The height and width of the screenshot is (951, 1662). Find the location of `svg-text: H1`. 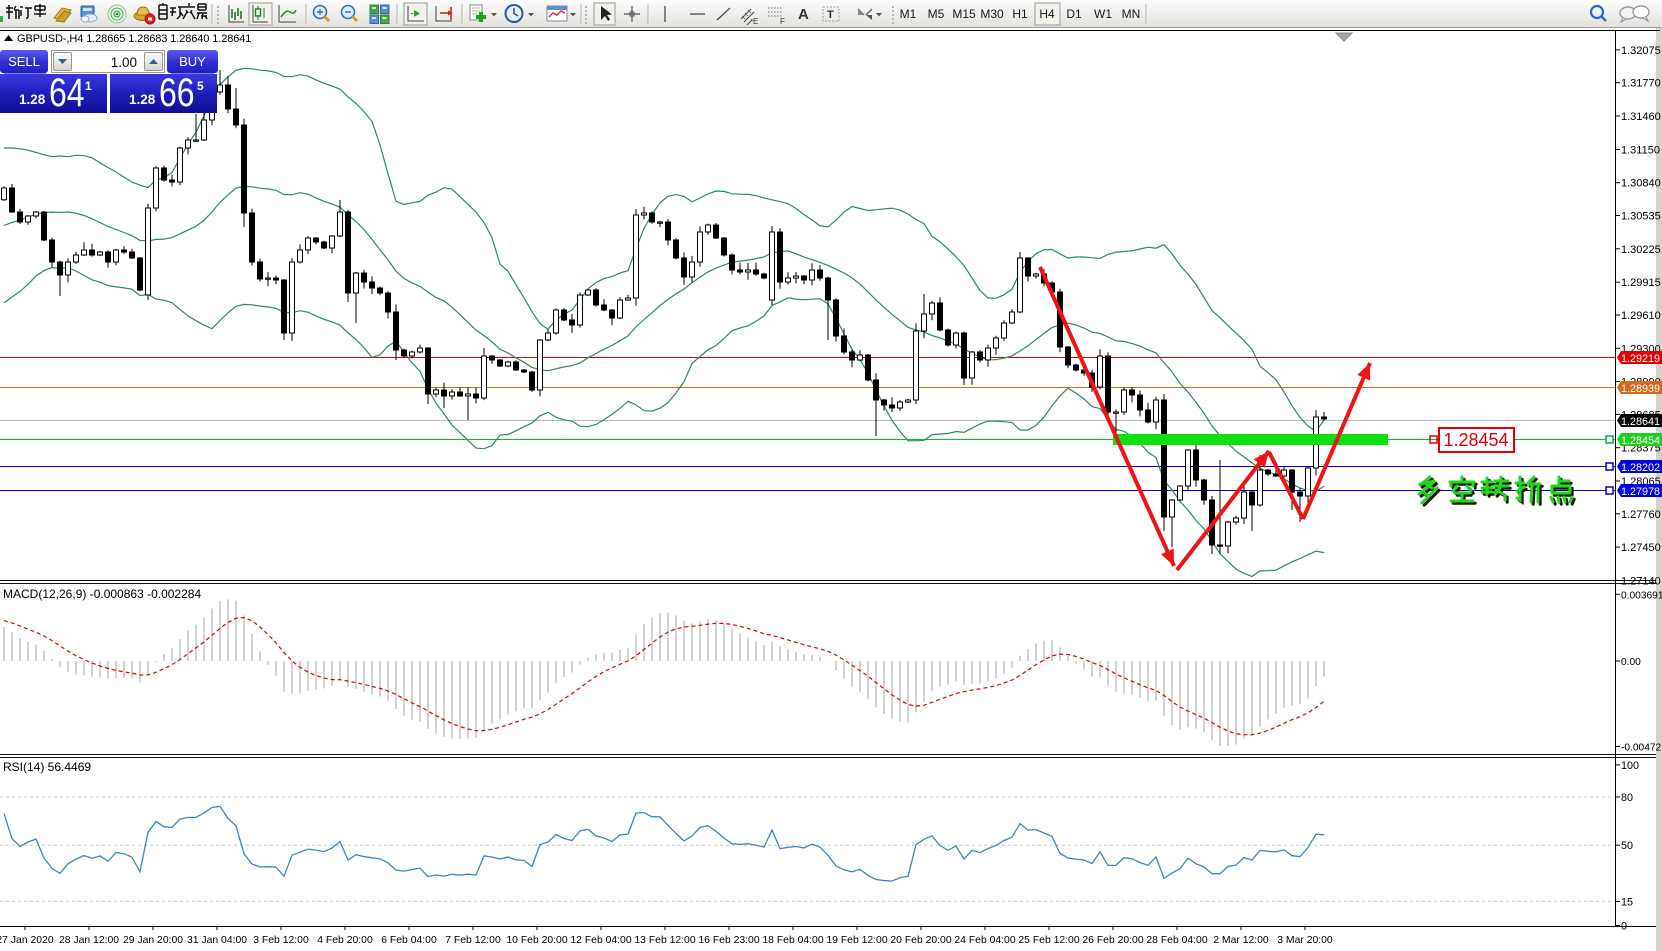

svg-text: H1 is located at coordinates (1020, 14).